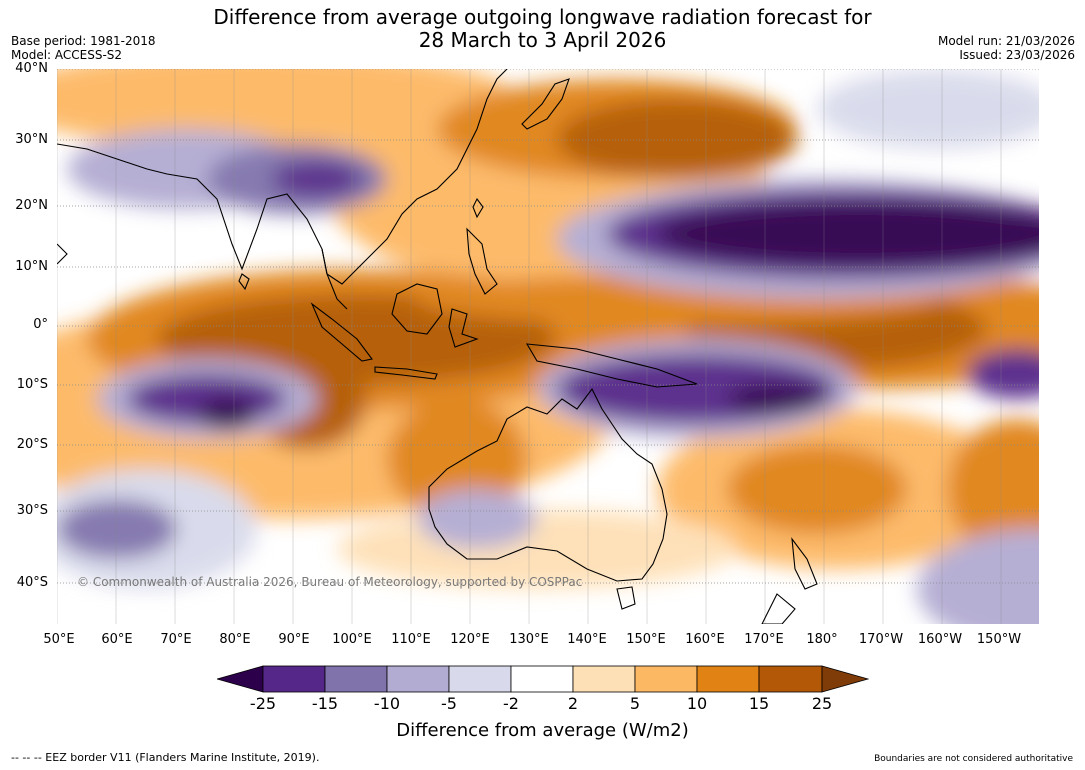  I want to click on colorbar-tick-label: 10, so click(697, 703).